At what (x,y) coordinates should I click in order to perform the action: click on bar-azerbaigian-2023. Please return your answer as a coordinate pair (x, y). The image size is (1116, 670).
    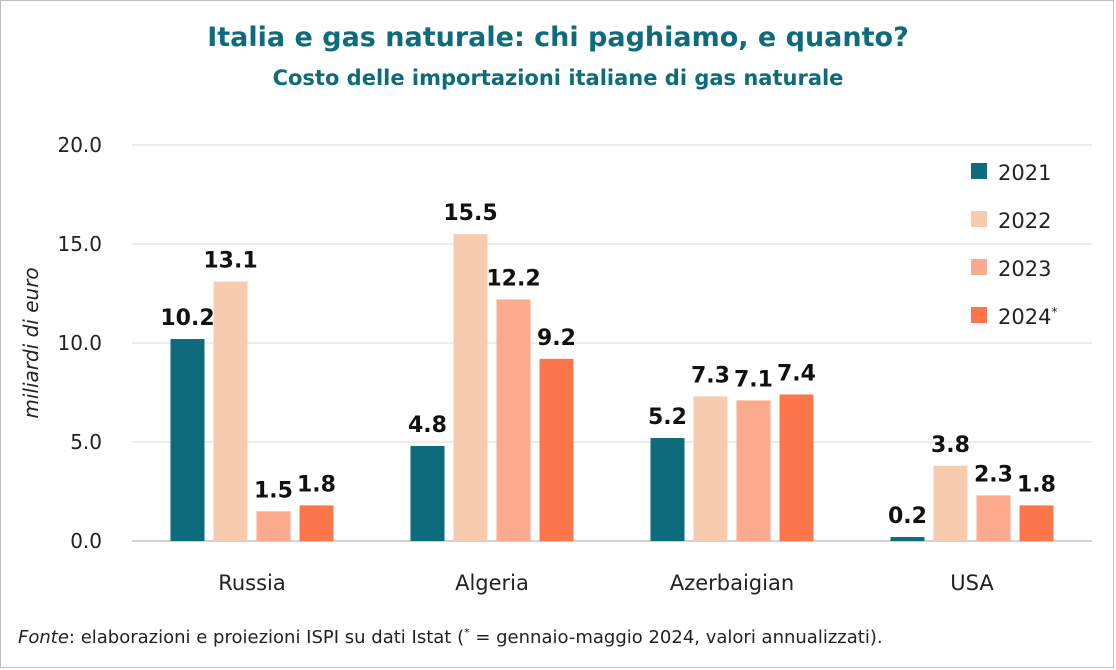
    Looking at the image, I should click on (753, 470).